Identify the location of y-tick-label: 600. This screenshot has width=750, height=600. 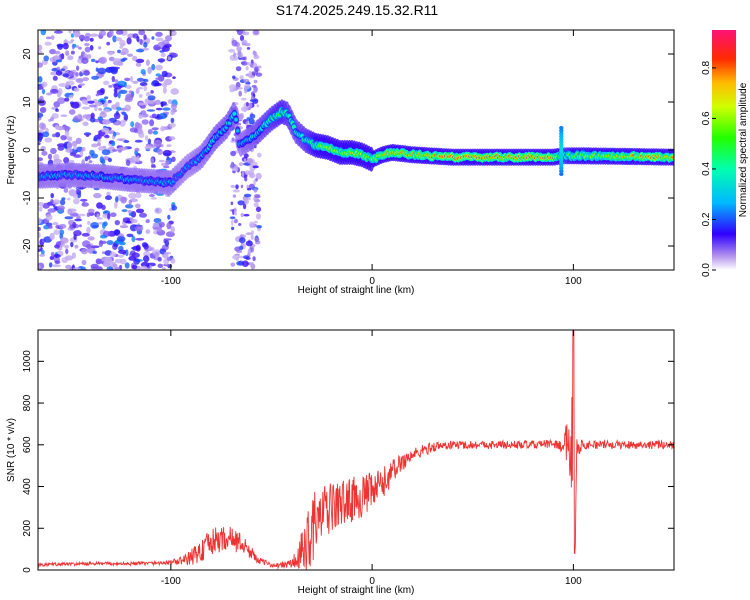
(27, 444).